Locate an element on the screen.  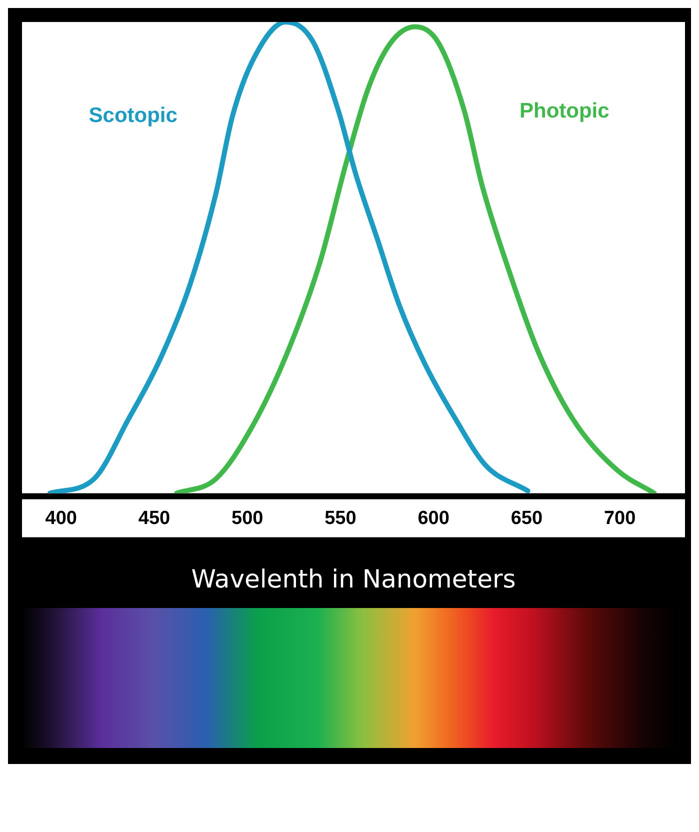
x-axis-title: Wavelenth in Nanometers is located at coordinates (353, 579).